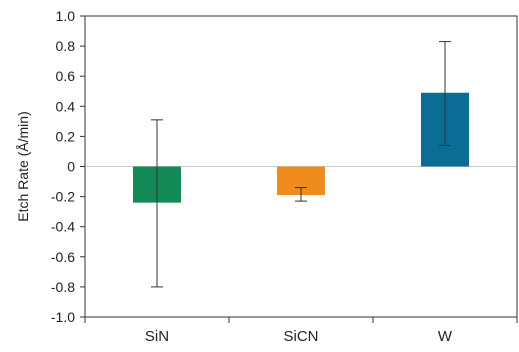  Describe the element at coordinates (66, 16) in the screenshot. I see `y-tick-label: 1.0` at that location.